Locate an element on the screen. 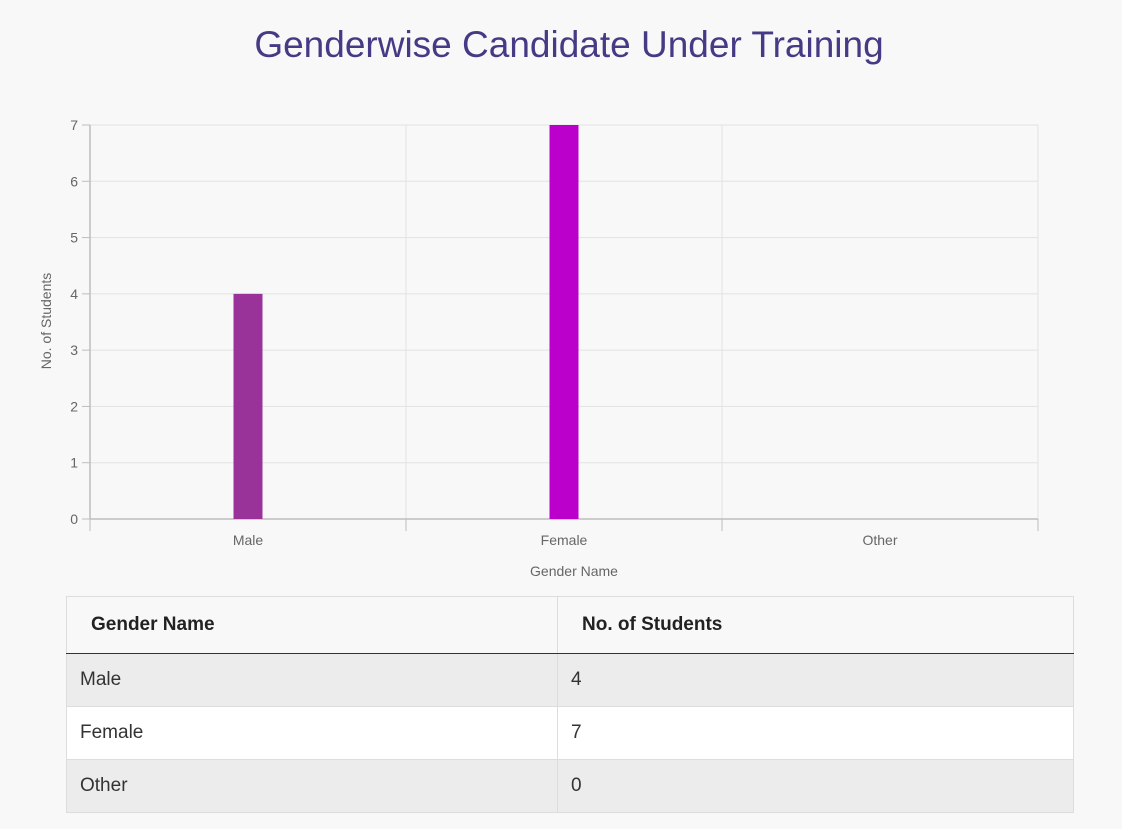  table-row: Female 7 is located at coordinates (570, 733).